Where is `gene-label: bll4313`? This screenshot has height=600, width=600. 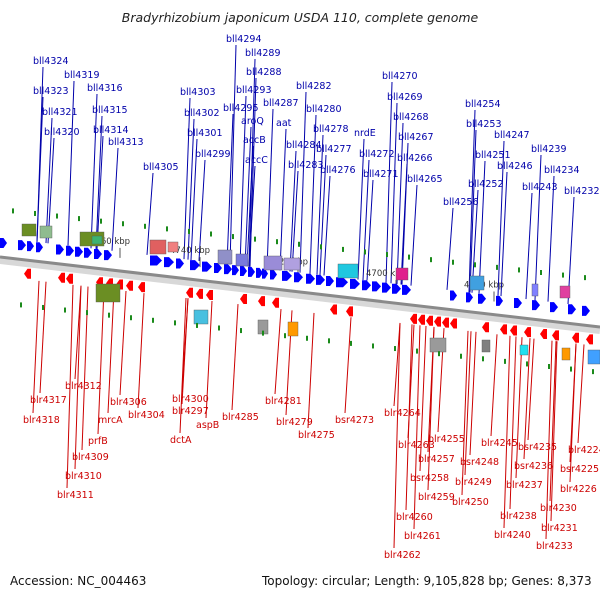
gene-label: bll4313 is located at coordinates (126, 142).